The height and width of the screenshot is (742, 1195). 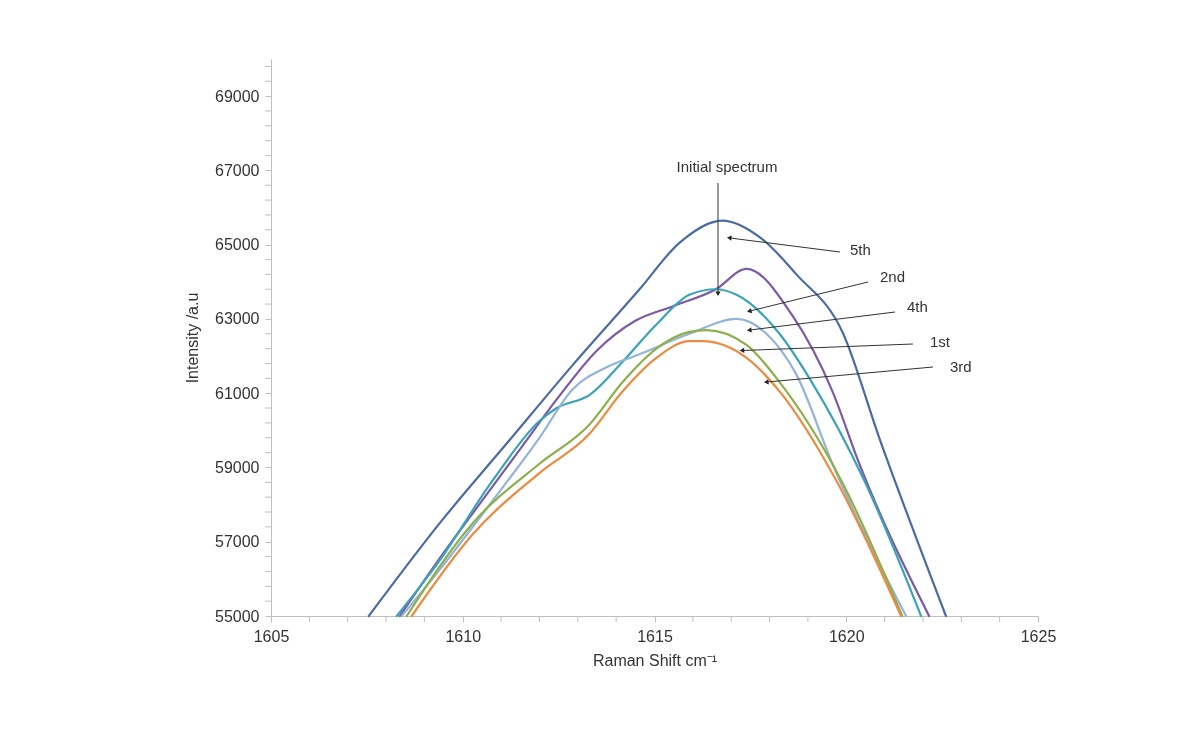 What do you see at coordinates (237, 616) in the screenshot?
I see `y-tick-label: 55000` at bounding box center [237, 616].